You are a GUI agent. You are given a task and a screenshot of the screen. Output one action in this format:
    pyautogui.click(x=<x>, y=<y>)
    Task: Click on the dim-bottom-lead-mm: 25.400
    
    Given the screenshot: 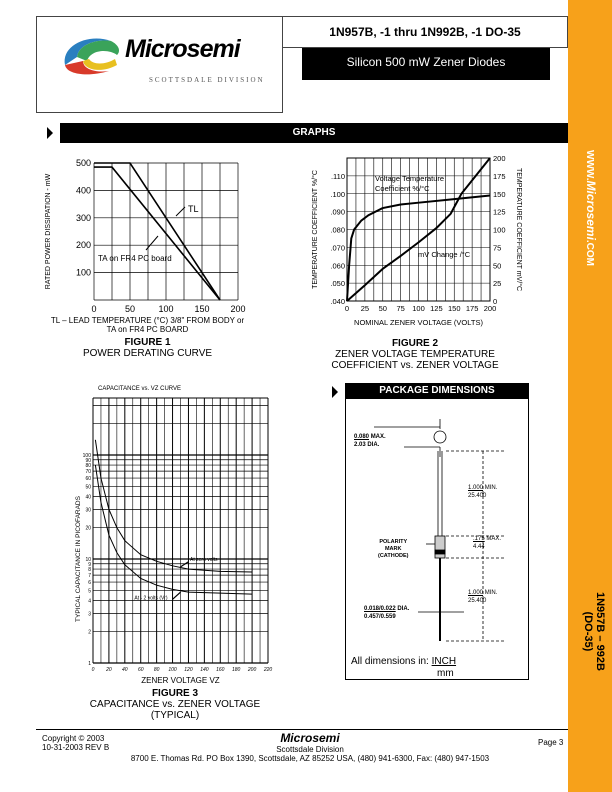 What is the action you would take?
    pyautogui.click(x=477, y=601)
    